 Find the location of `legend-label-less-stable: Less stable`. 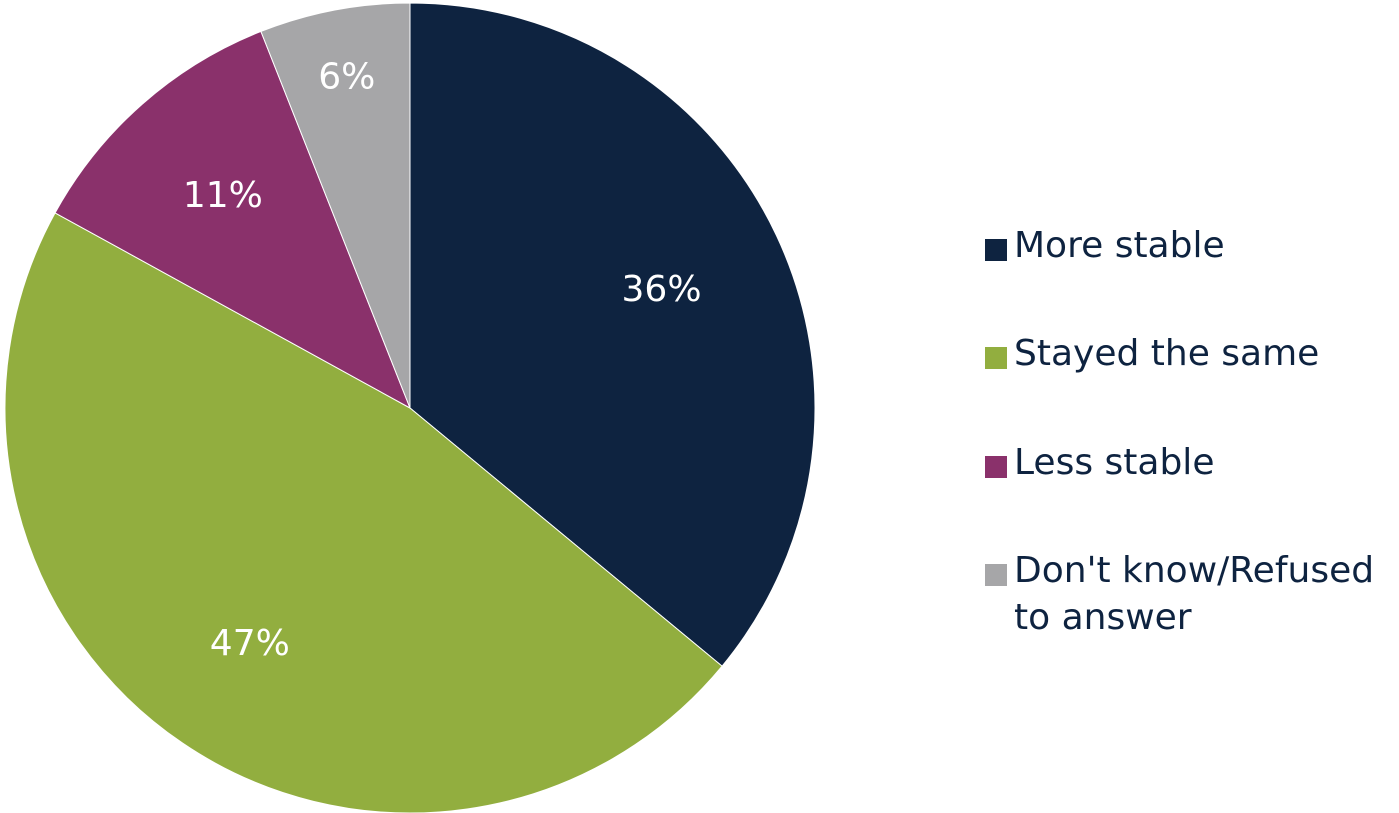

legend-label-less-stable: Less stable is located at coordinates (1114, 462).